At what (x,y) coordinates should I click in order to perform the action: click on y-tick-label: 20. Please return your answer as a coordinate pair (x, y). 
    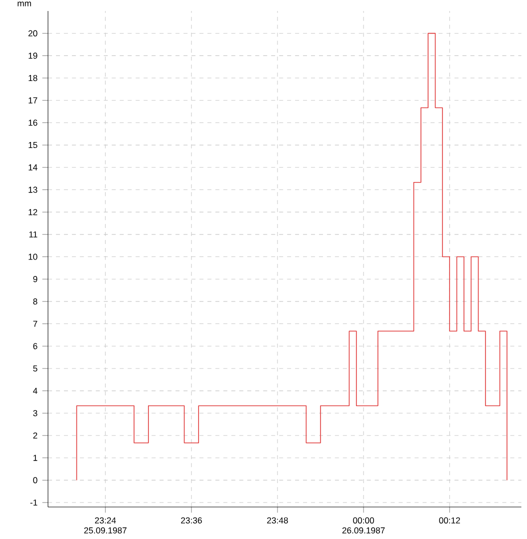
    Looking at the image, I should click on (33, 33).